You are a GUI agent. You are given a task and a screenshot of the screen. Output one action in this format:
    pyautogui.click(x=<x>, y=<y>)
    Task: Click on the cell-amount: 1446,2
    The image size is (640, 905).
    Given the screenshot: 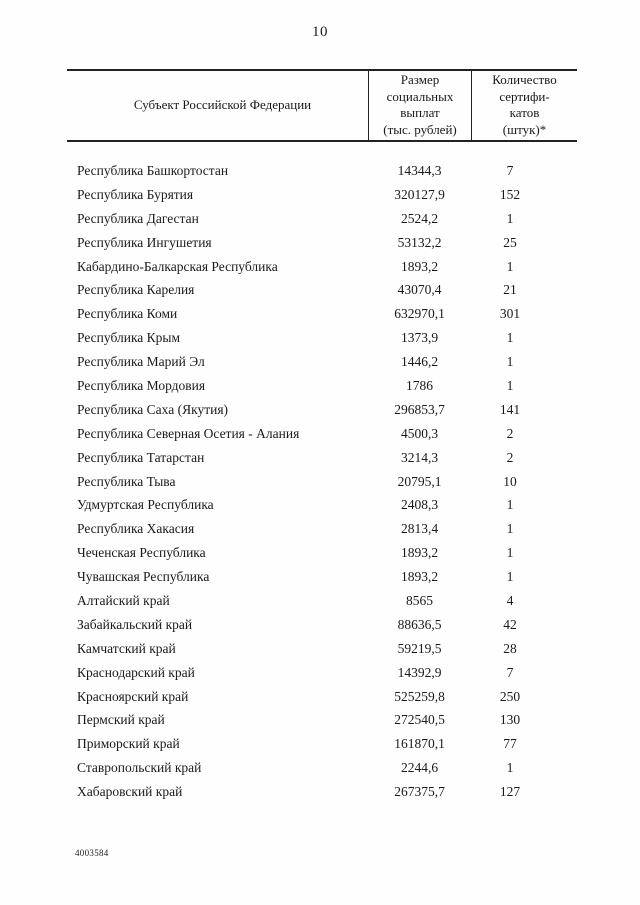 What is the action you would take?
    pyautogui.click(x=419, y=362)
    